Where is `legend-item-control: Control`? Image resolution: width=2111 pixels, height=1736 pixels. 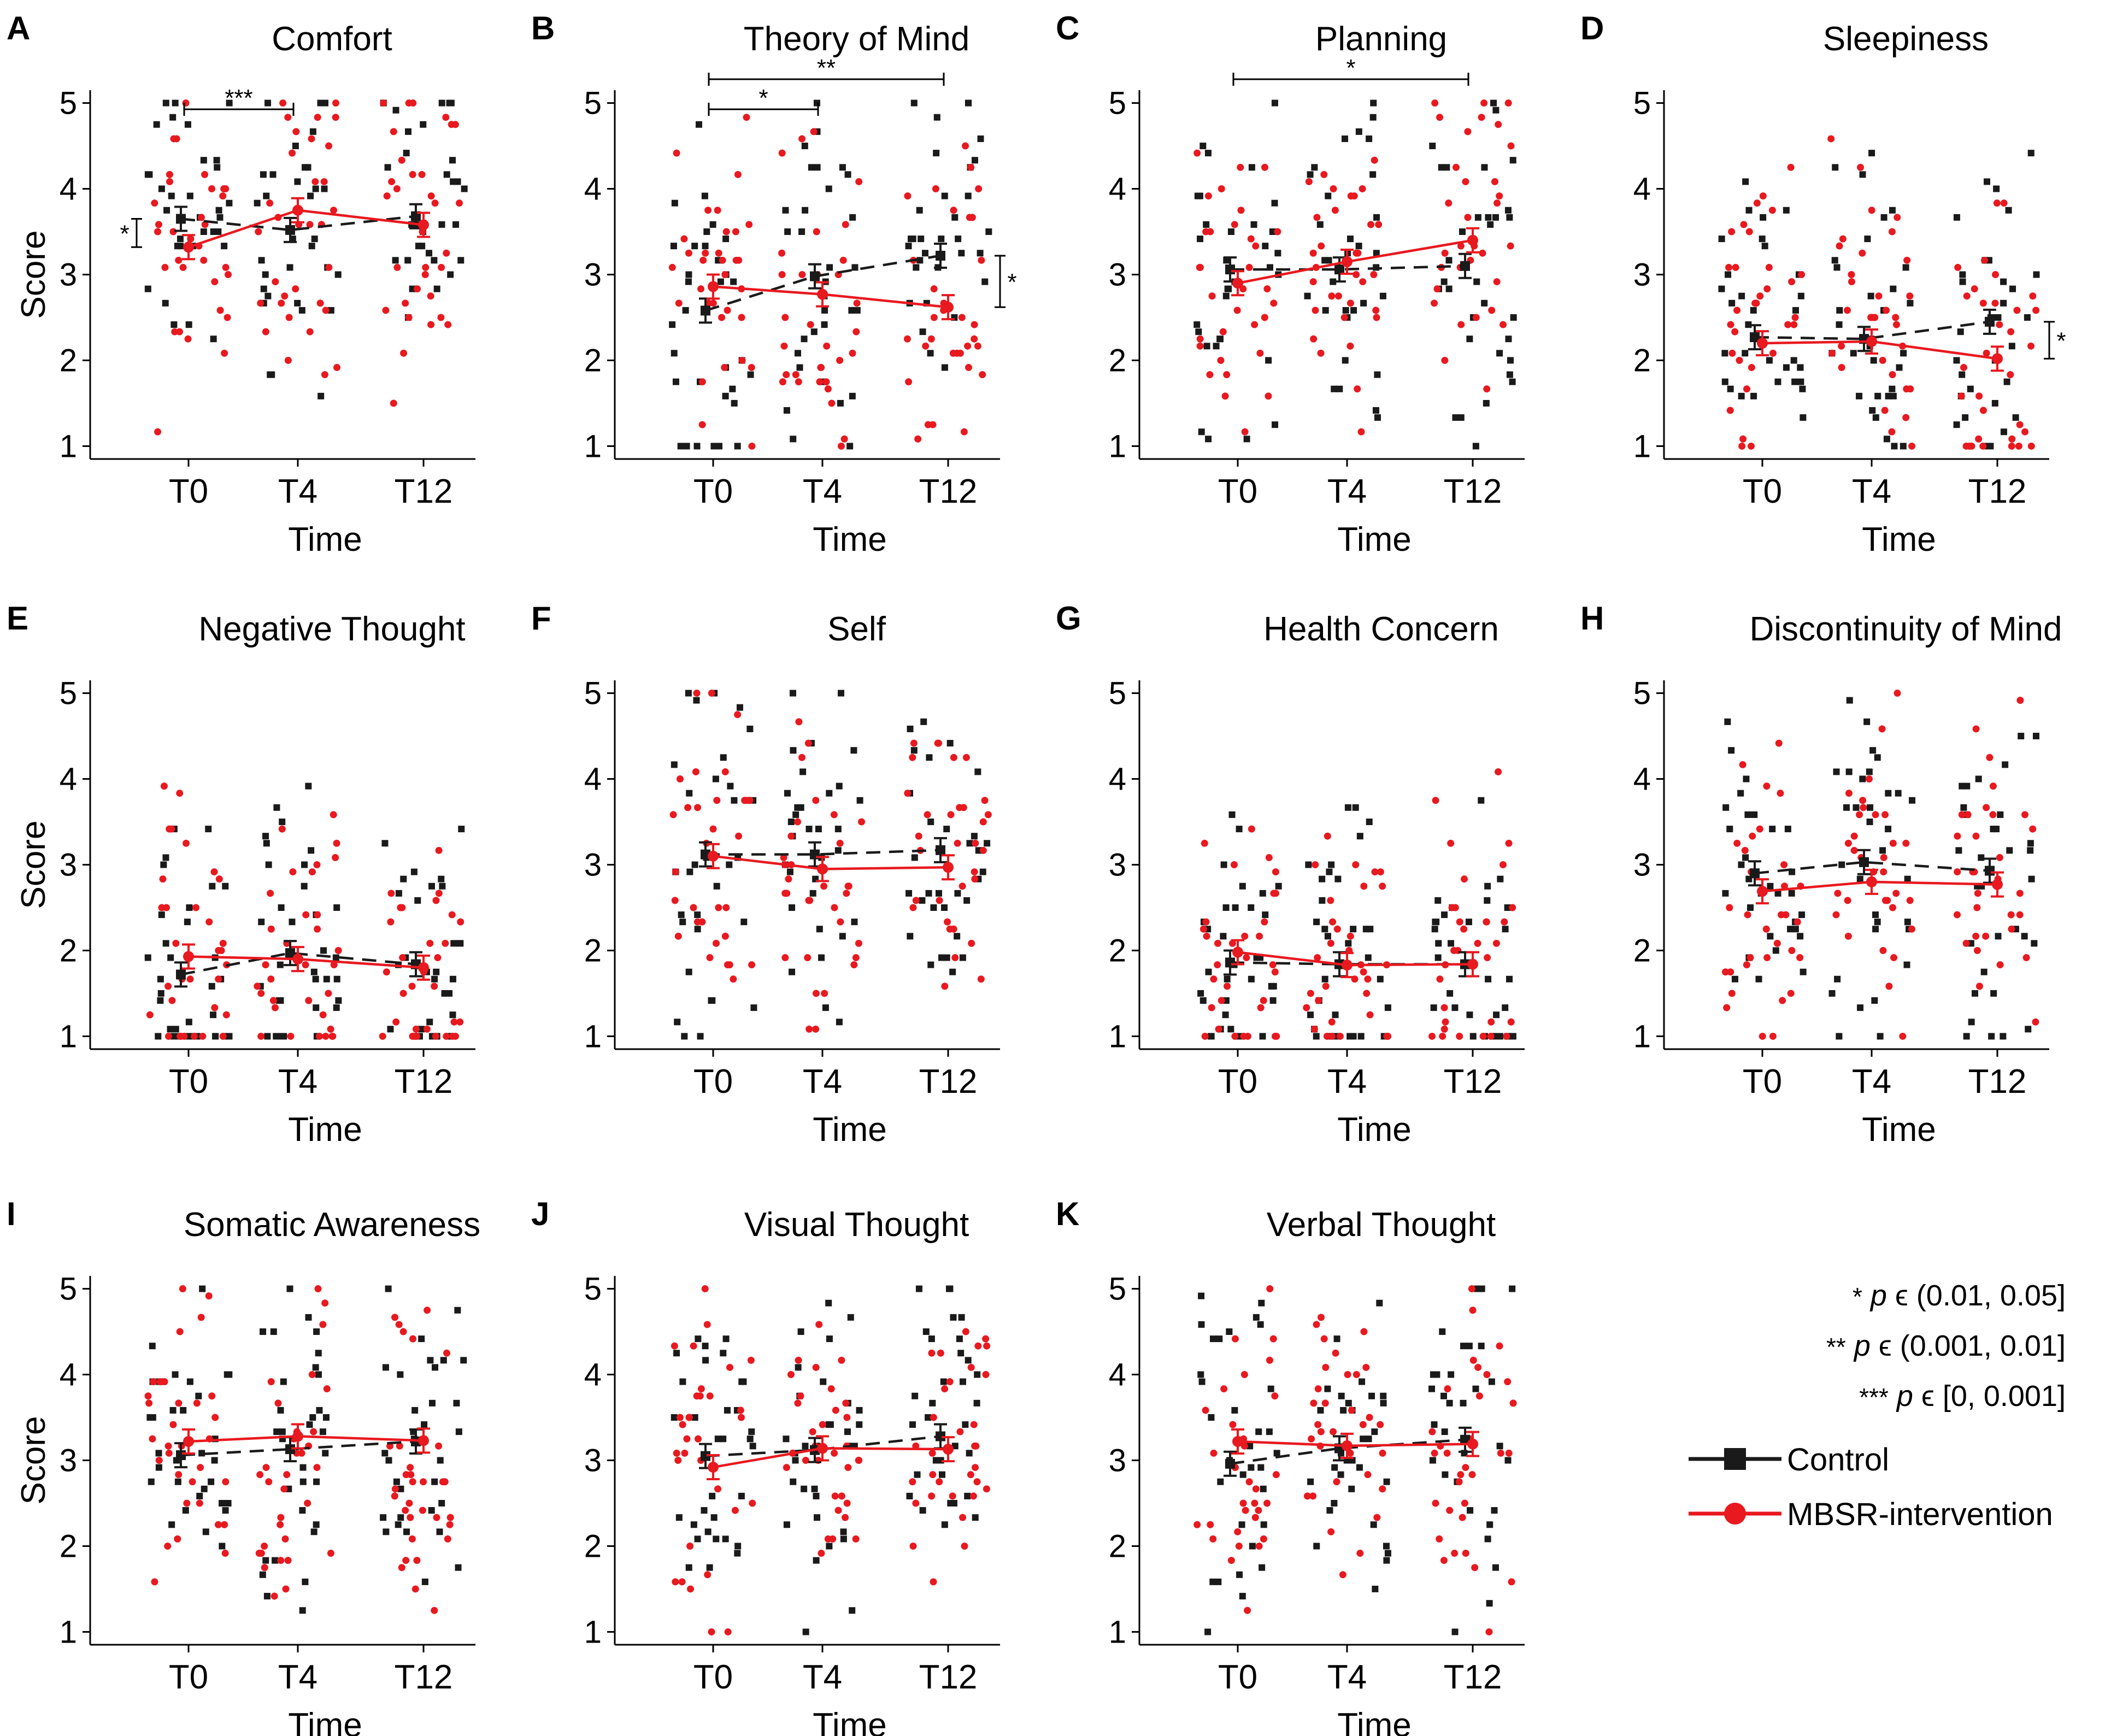 legend-item-control: Control is located at coordinates (1896, 1459).